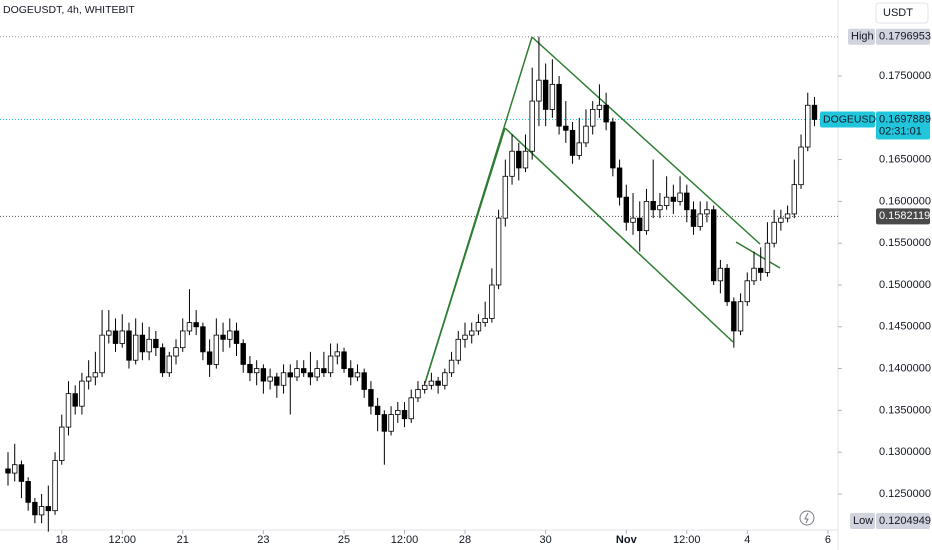 Image resolution: width=932 pixels, height=550 pixels. I want to click on x-tick-label: 30, so click(546, 540).